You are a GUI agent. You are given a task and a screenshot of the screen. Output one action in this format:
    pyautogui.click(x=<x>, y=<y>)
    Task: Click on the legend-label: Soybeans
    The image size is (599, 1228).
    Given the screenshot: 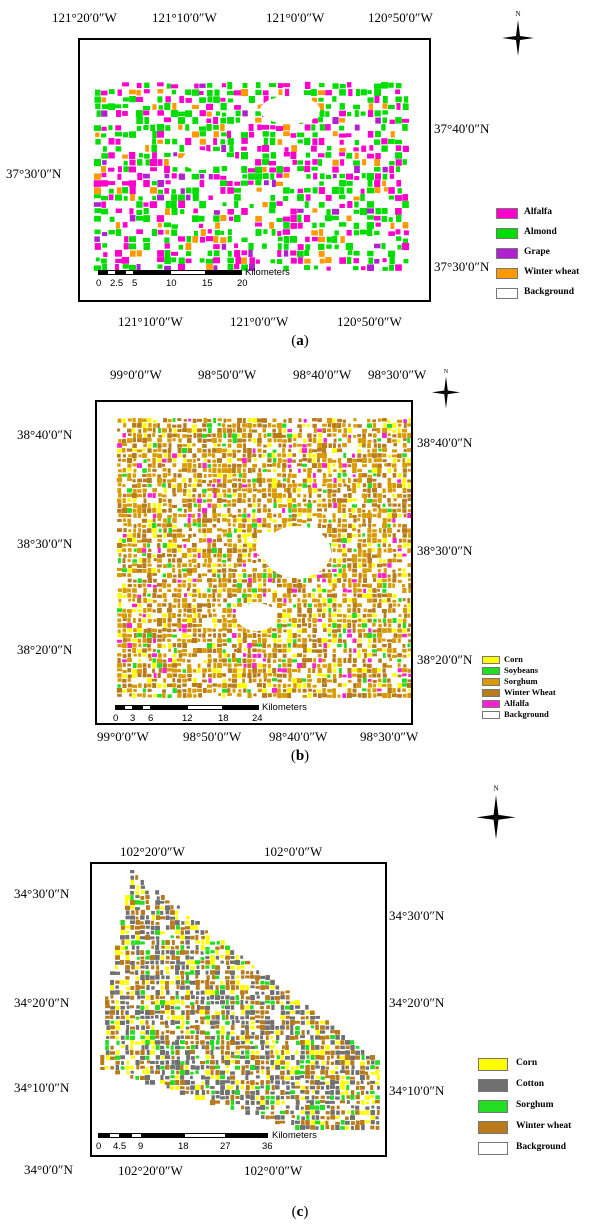 What is the action you would take?
    pyautogui.click(x=521, y=670)
    